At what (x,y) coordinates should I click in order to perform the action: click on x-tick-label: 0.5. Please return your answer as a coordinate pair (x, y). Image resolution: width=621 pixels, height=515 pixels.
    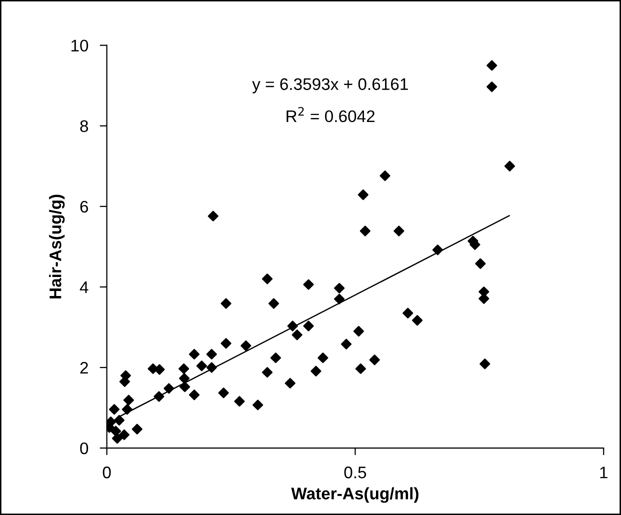
    Looking at the image, I should click on (355, 472).